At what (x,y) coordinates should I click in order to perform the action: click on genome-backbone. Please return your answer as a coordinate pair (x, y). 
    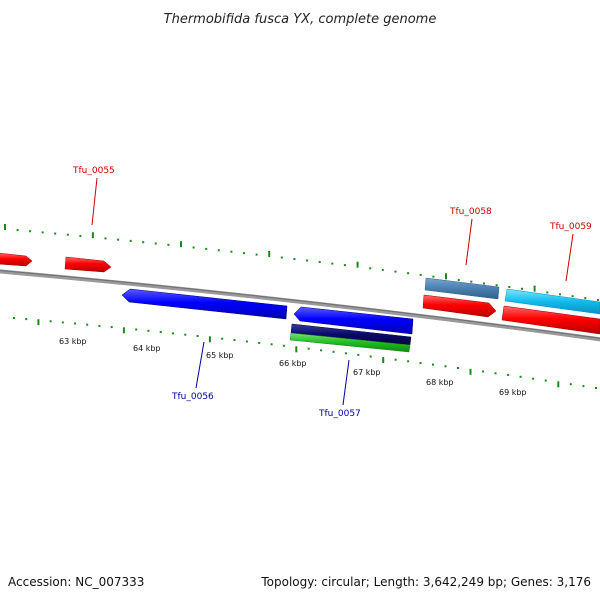
    Looking at the image, I should click on (300, 305).